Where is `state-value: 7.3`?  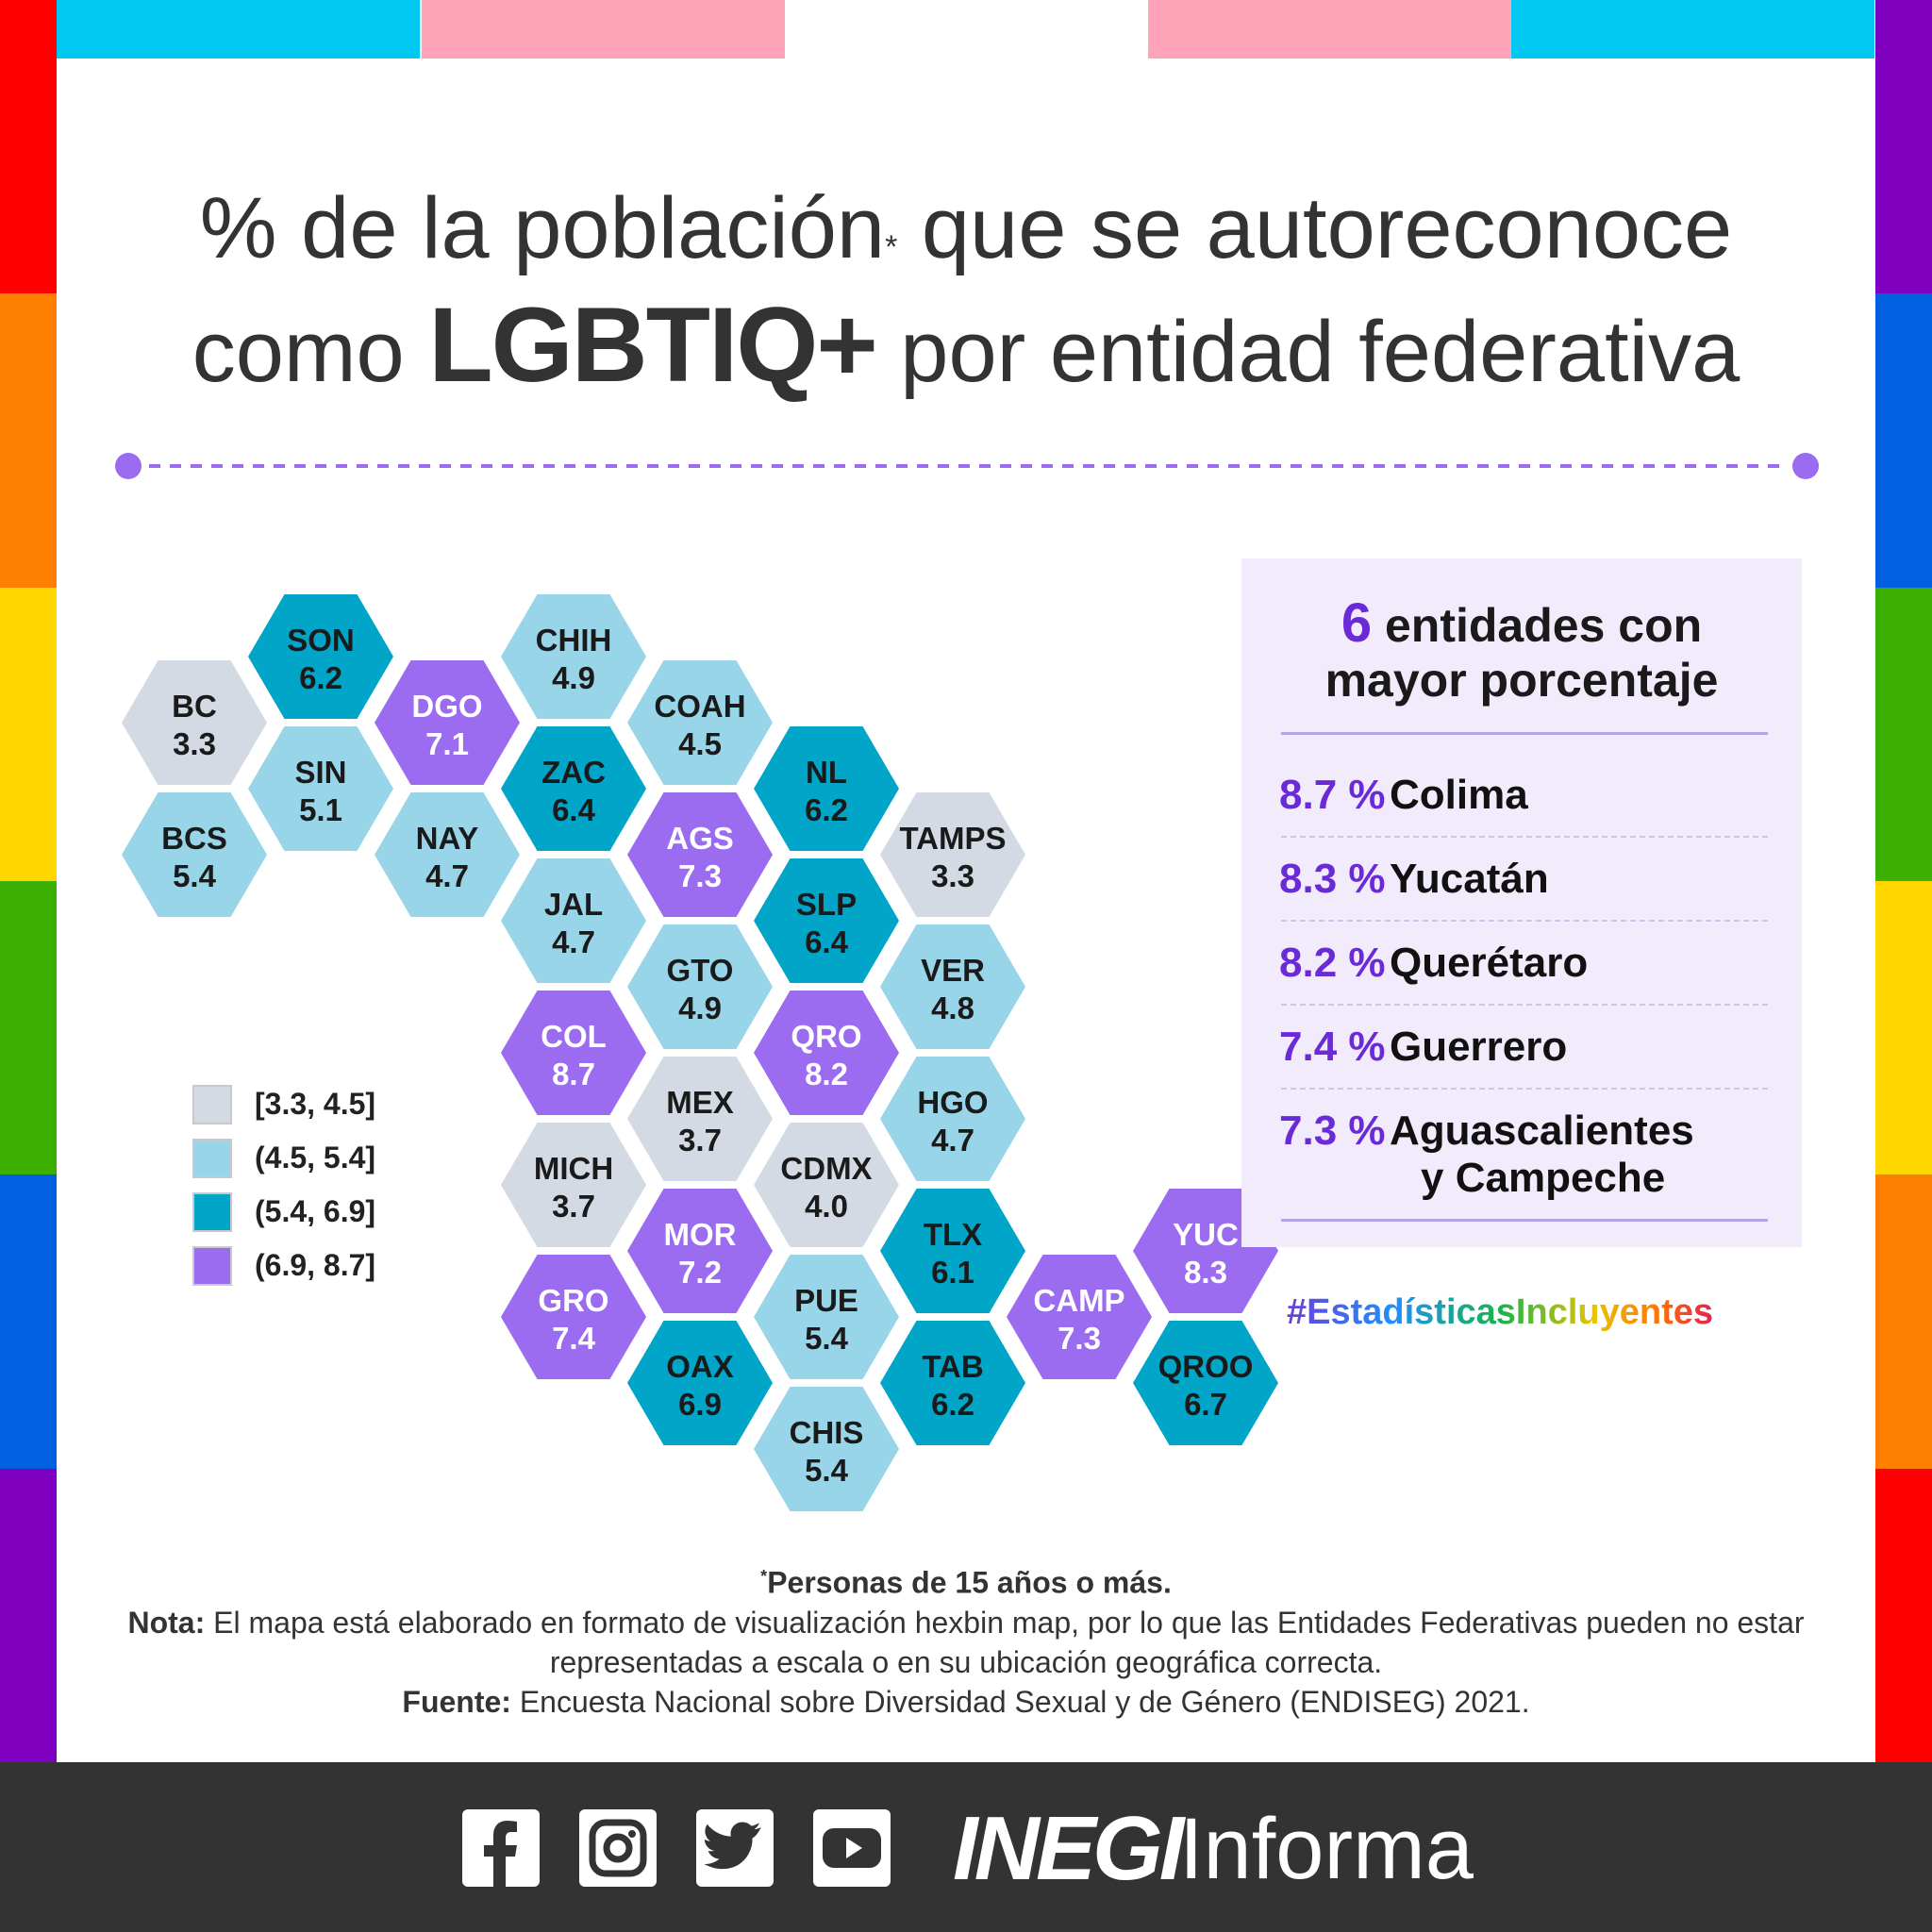
state-value: 7.3 is located at coordinates (700, 876).